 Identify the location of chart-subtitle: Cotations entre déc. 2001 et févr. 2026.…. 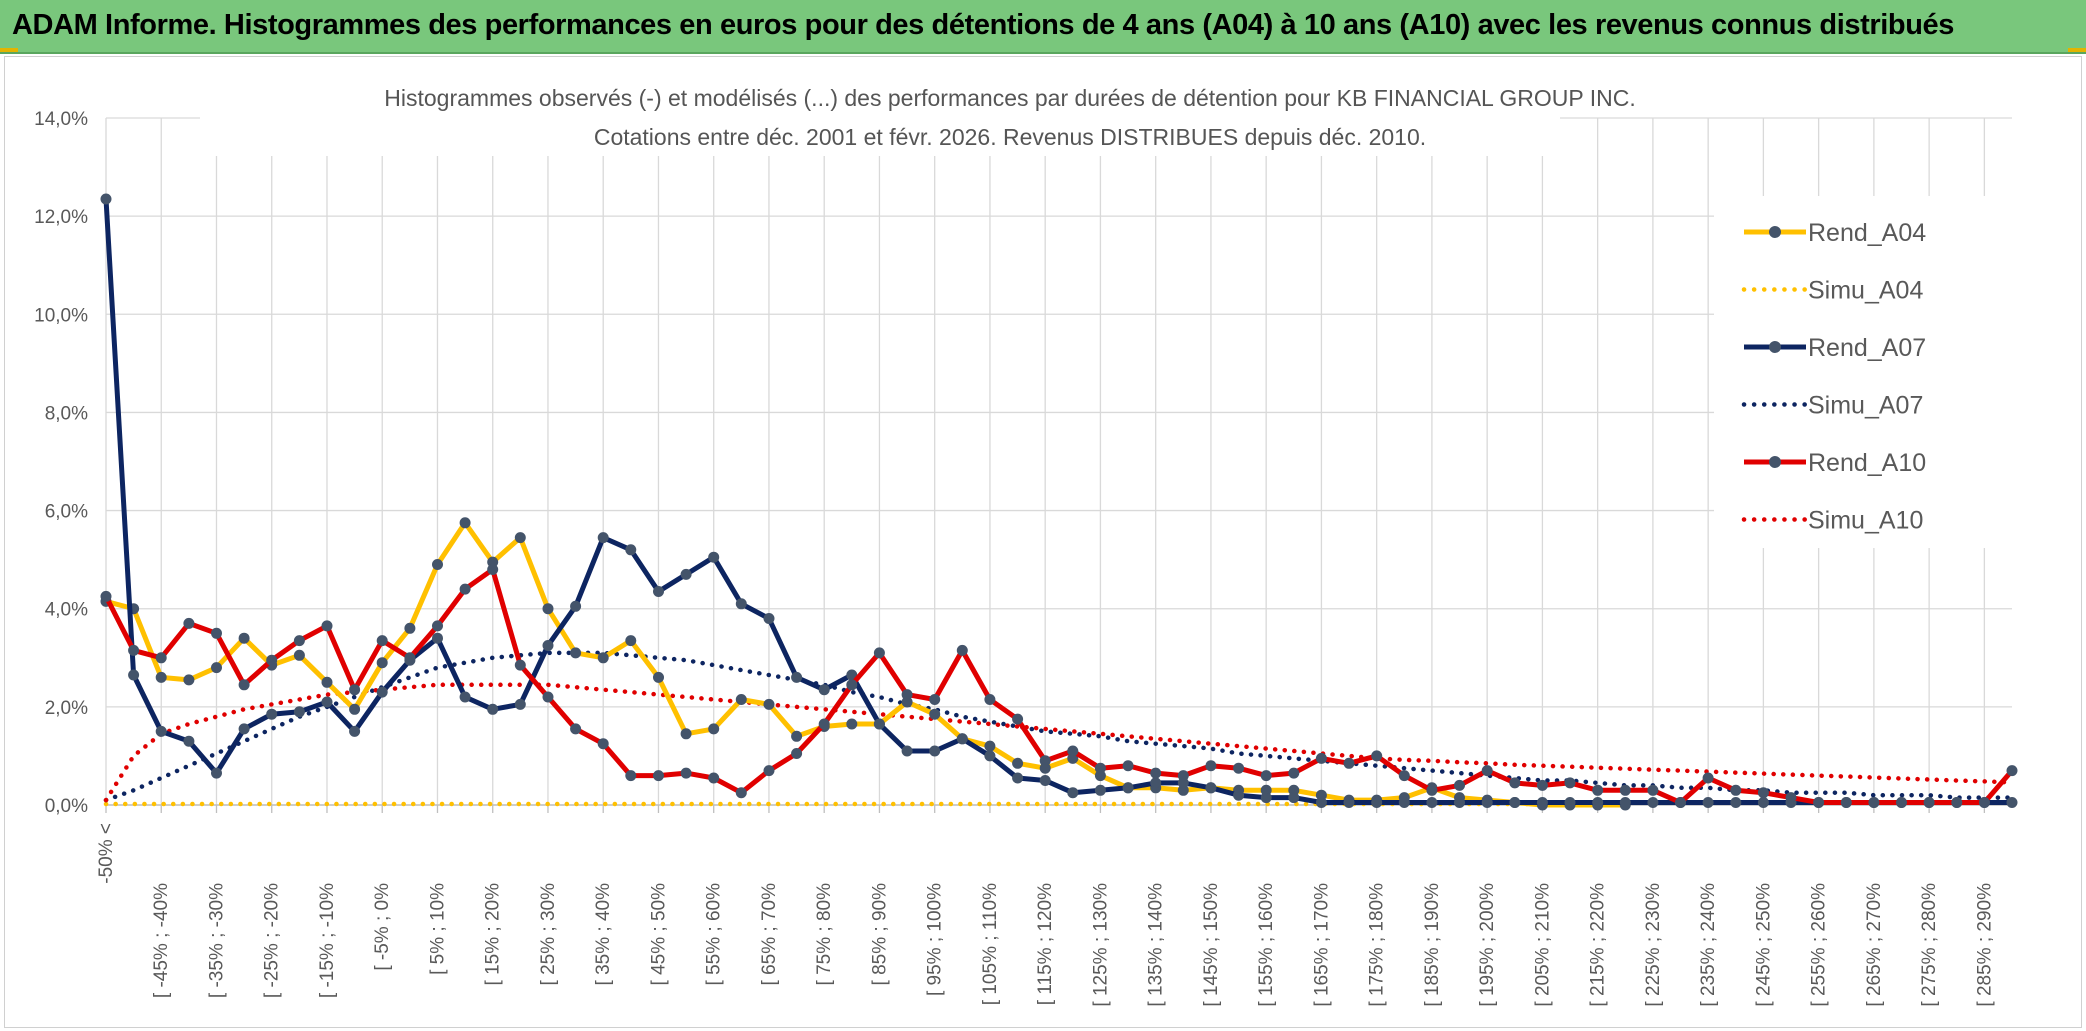
(1010, 137).